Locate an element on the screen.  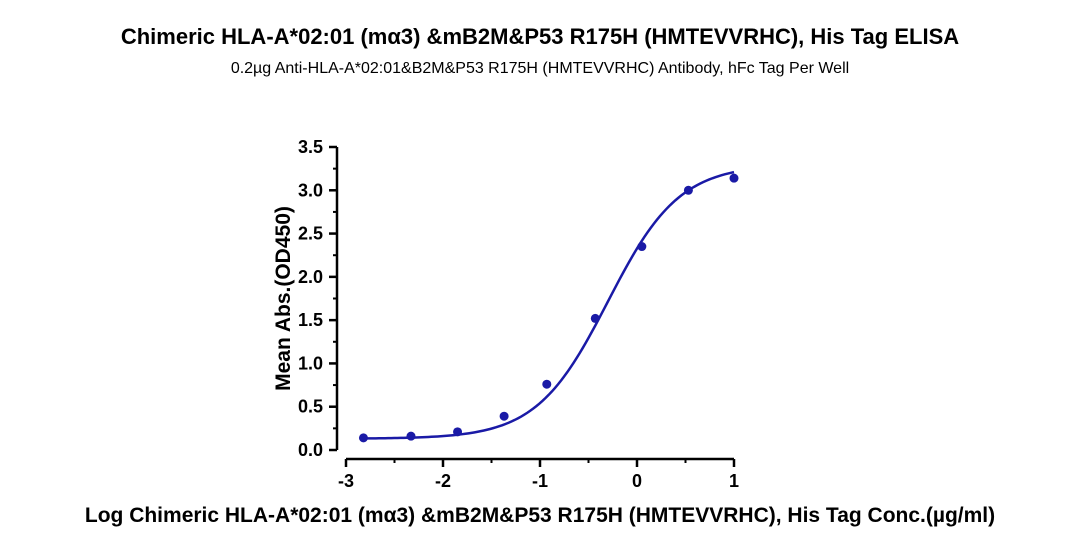
y-axis-label: Mean Abs.(OD450) is located at coordinates (283, 298).